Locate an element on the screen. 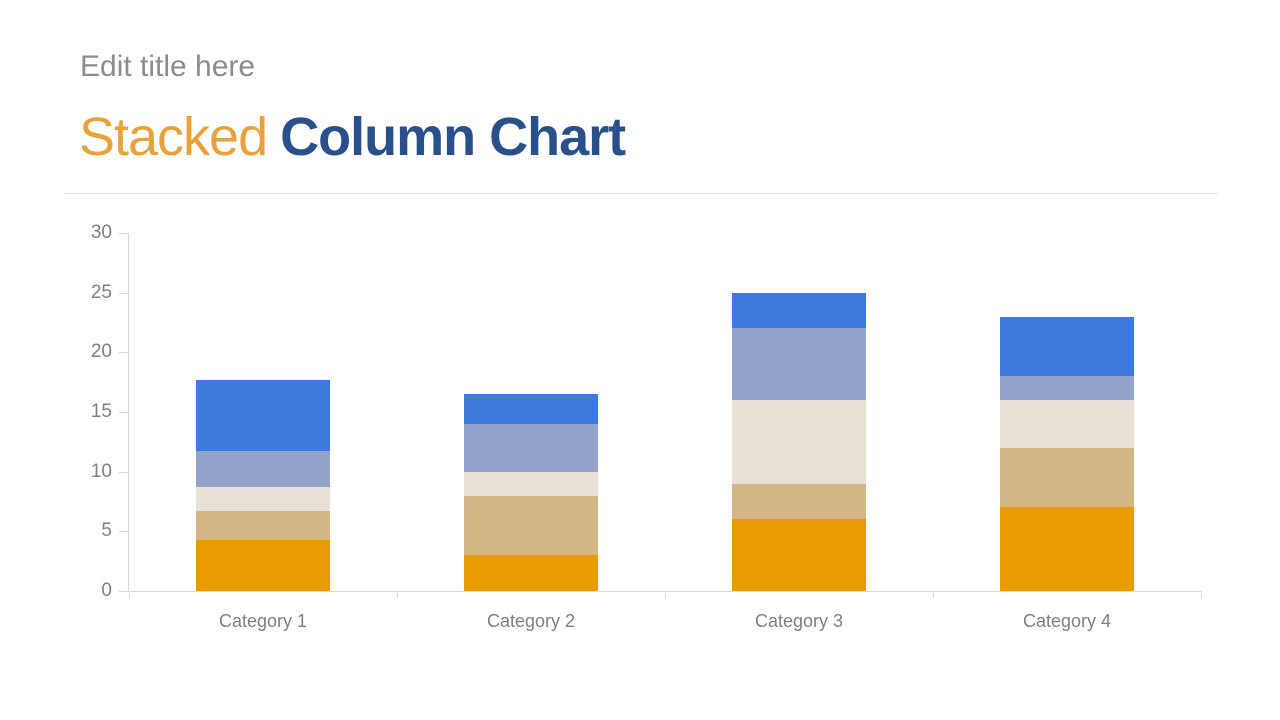 This screenshot has height=720, width=1280. y-axis-label: 0 is located at coordinates (106, 590).